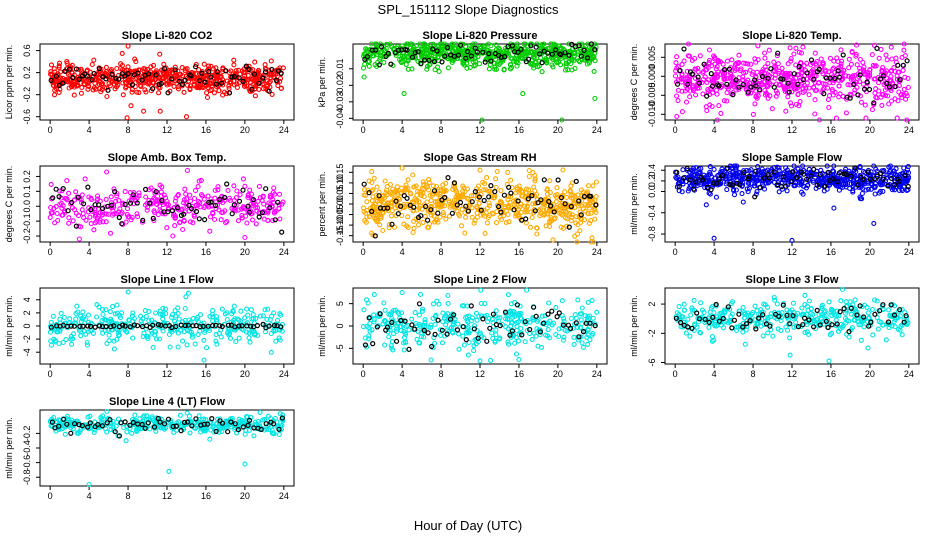  What do you see at coordinates (27, 221) in the screenshot?
I see `chart-4-ytick-label: -0.1` at bounding box center [27, 221].